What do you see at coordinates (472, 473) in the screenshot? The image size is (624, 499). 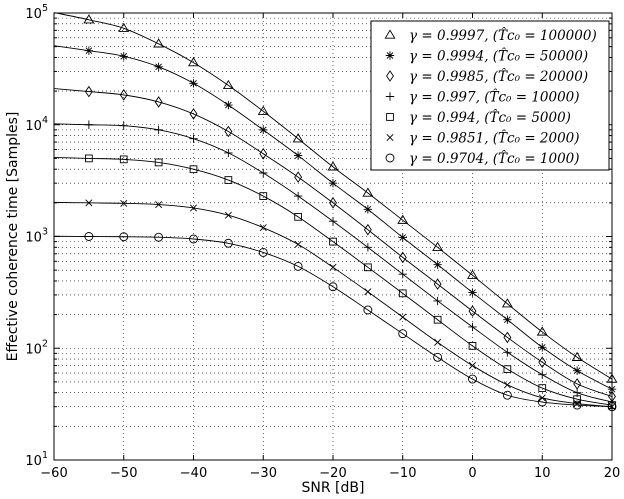 I see `x-tick-label: 0` at bounding box center [472, 473].